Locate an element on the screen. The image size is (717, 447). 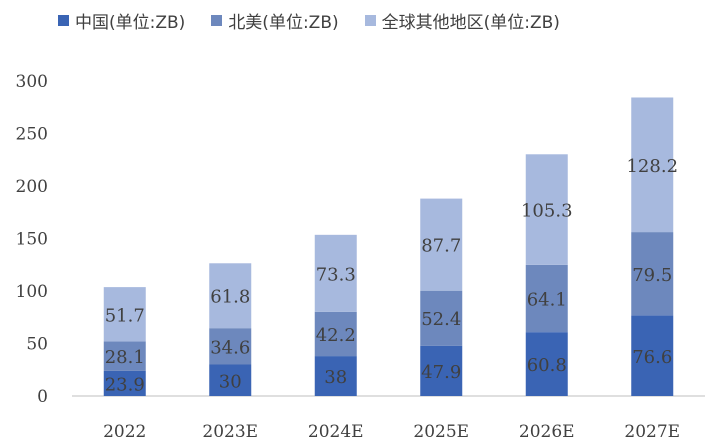
legend-label-china: 中国(单位:ZB) is located at coordinates (130, 23).